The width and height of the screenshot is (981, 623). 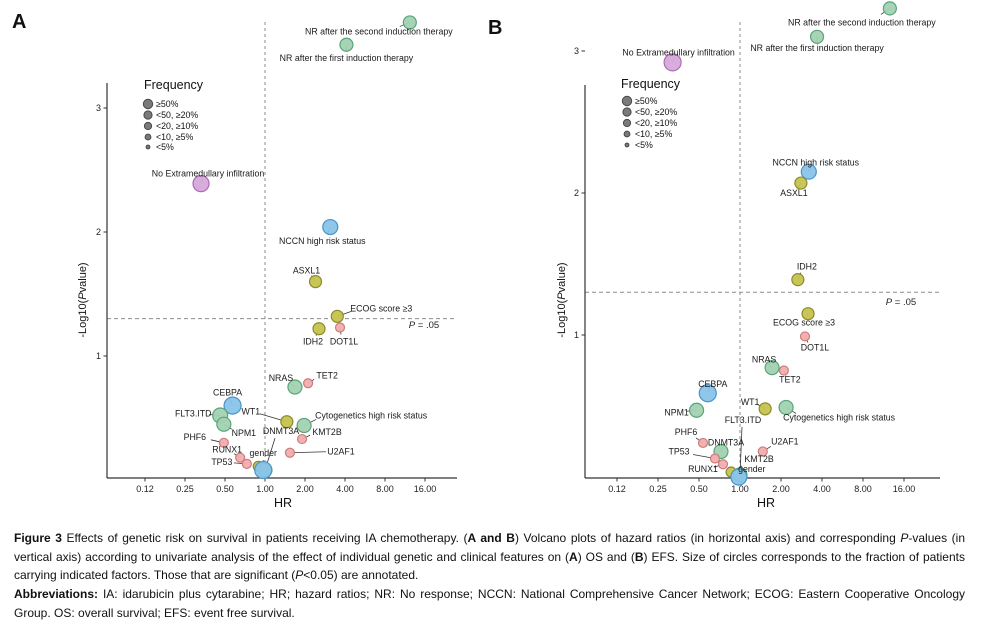 I want to click on data-point-nccn-high-risk-status, so click(x=330, y=227).